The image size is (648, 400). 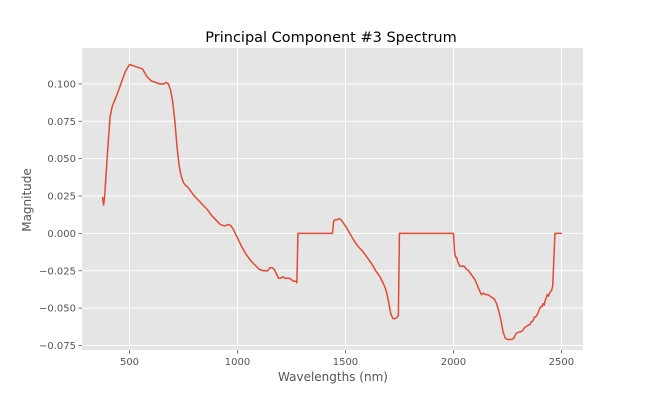 I want to click on x-tick-label: 1500, so click(x=345, y=362).